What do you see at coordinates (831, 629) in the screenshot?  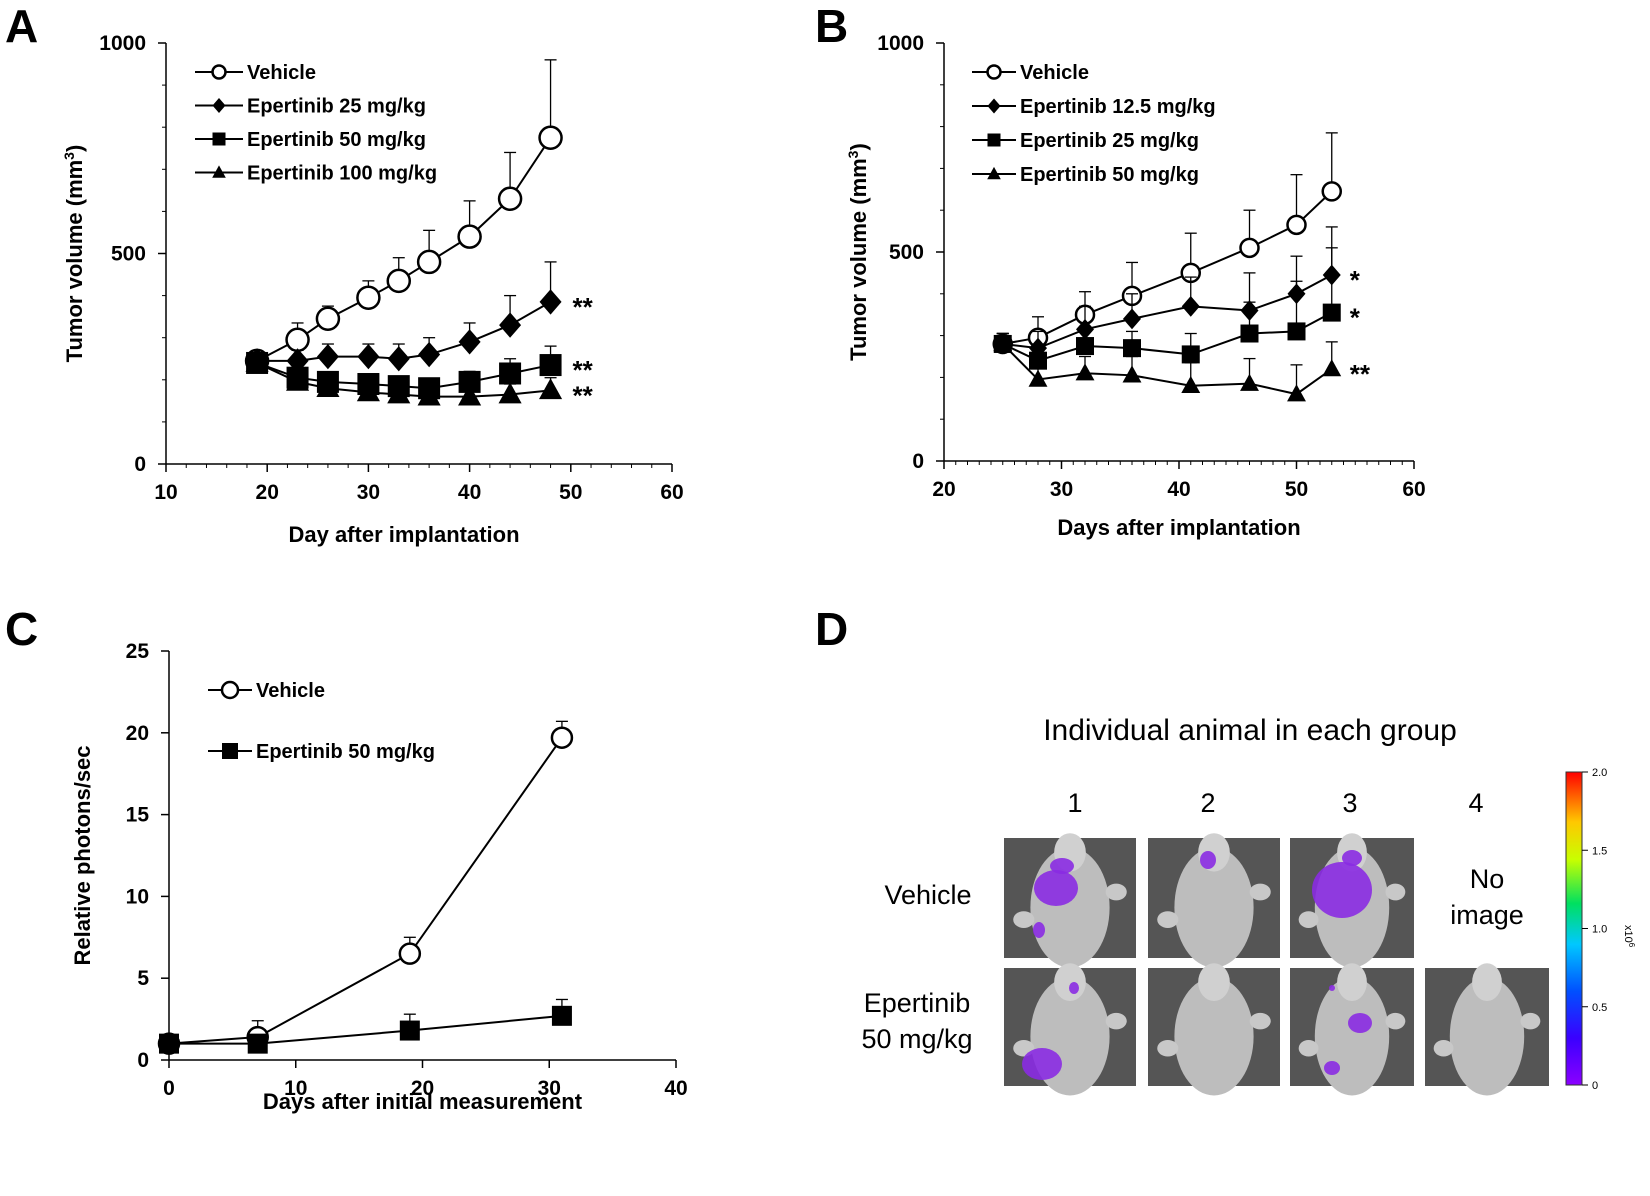 I see `panel-letter-d: D` at bounding box center [831, 629].